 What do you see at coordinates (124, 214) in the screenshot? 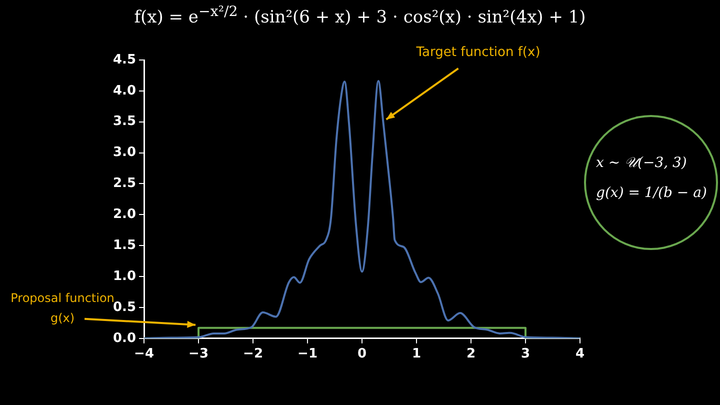
I see `y-tick-label: 2.0` at bounding box center [124, 214].